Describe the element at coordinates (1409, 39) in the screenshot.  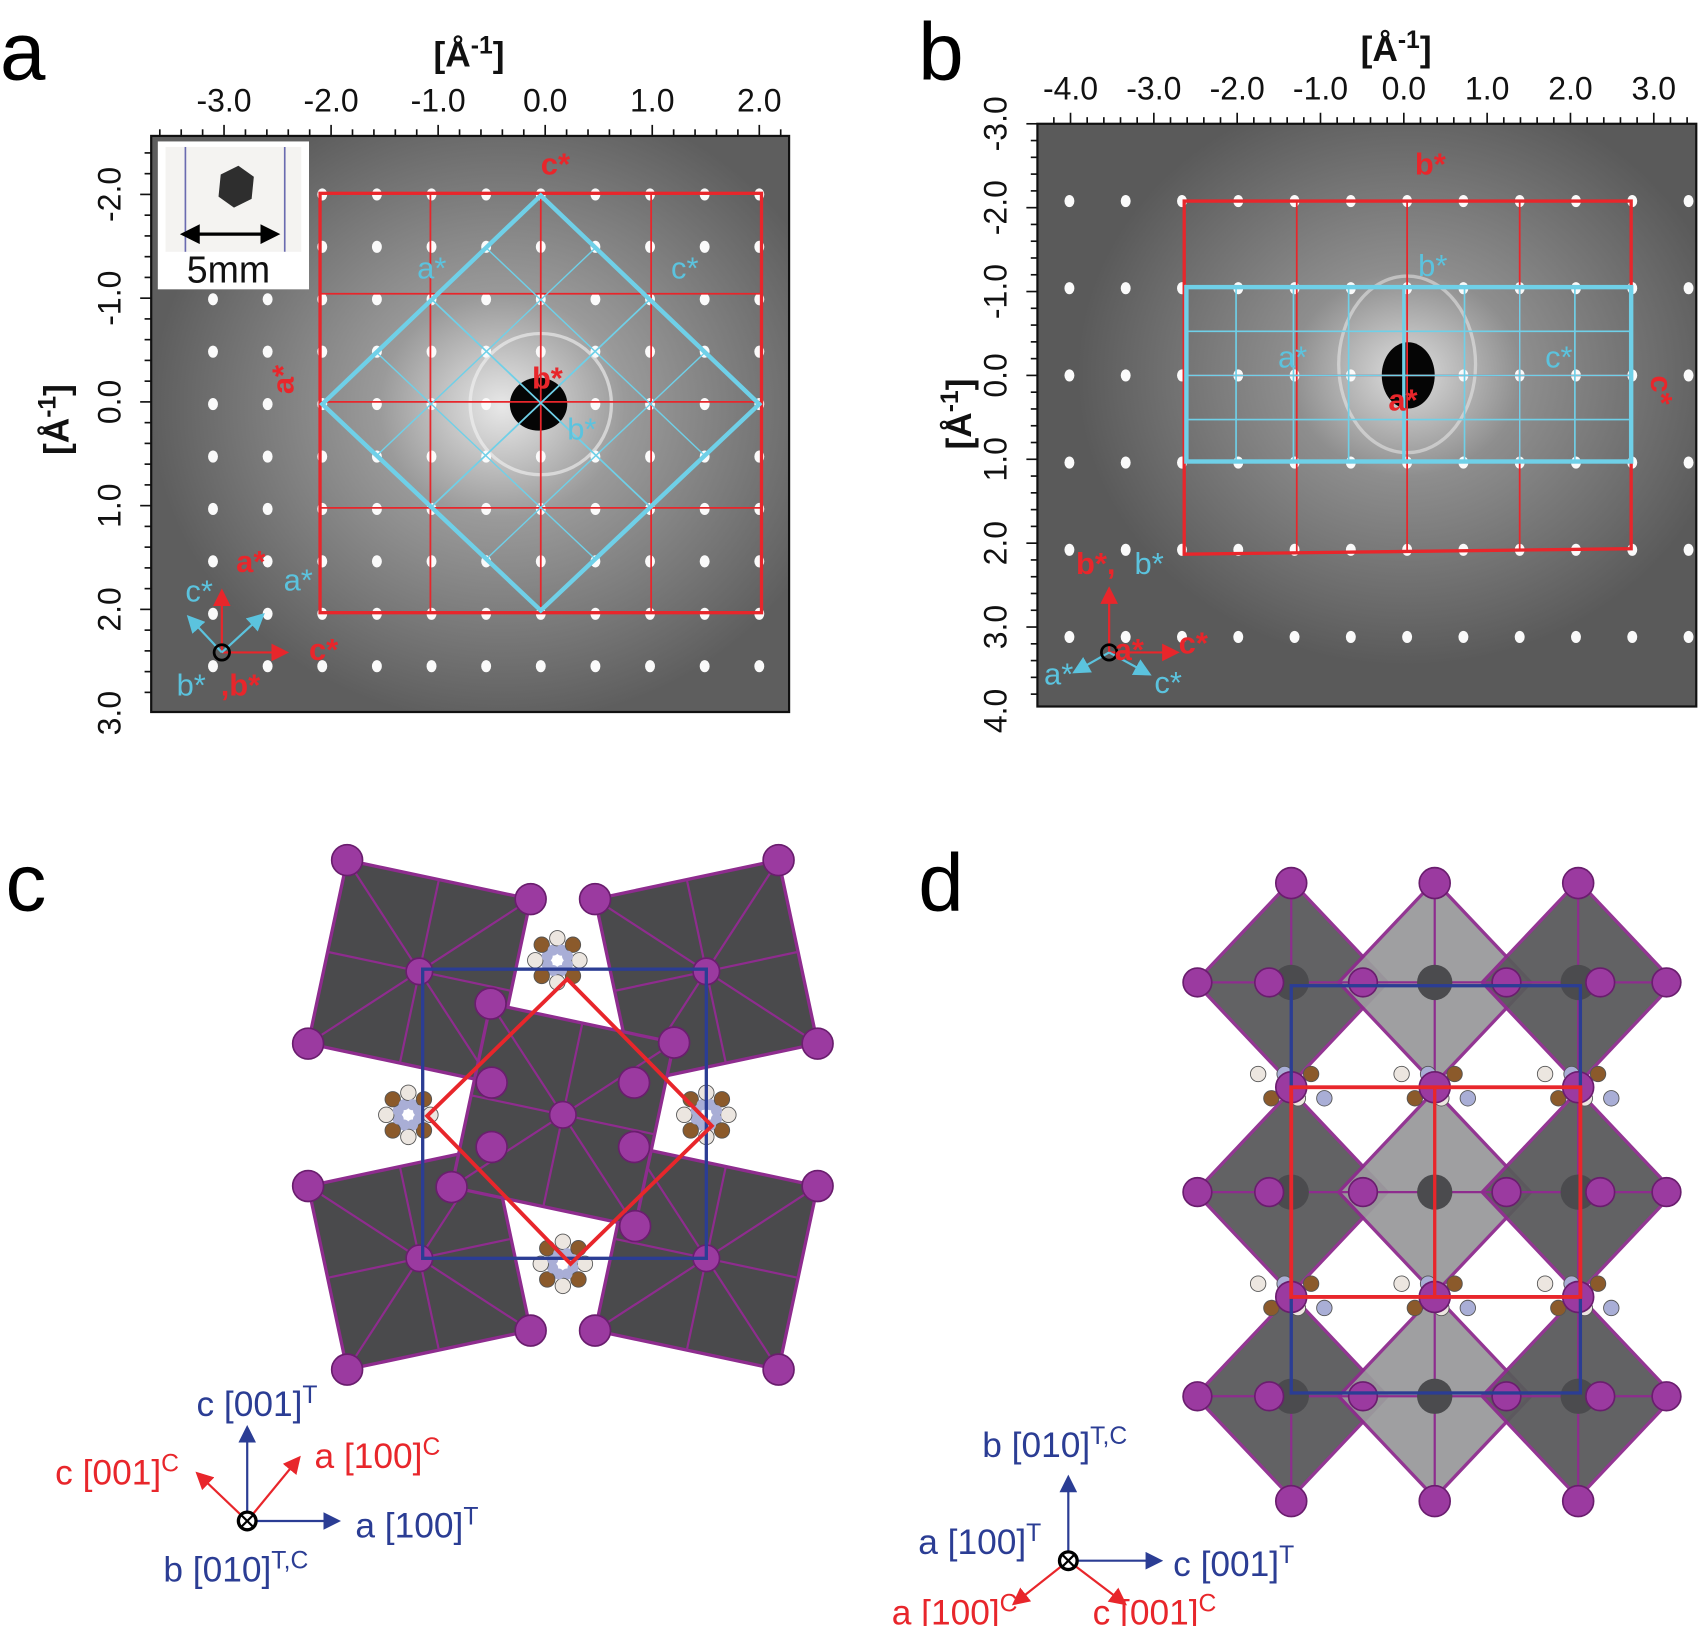
I see `superscript: -1` at that location.